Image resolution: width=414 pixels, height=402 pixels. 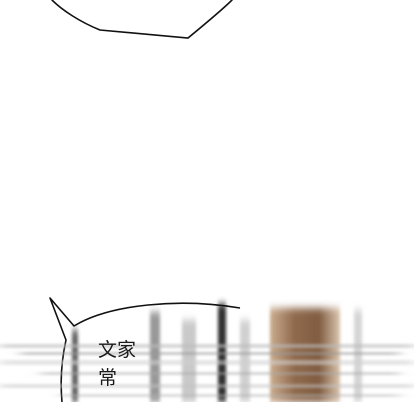 I want to click on speed-streaks, so click(x=207, y=370).